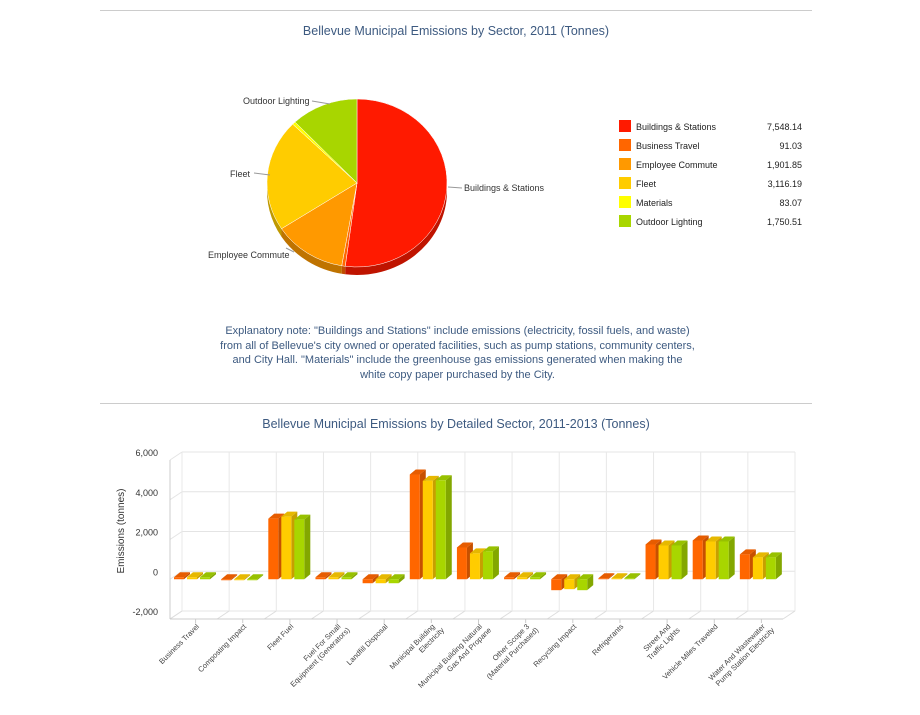 The width and height of the screenshot is (920, 715). I want to click on legend-value: 1,750.51, so click(784, 222).